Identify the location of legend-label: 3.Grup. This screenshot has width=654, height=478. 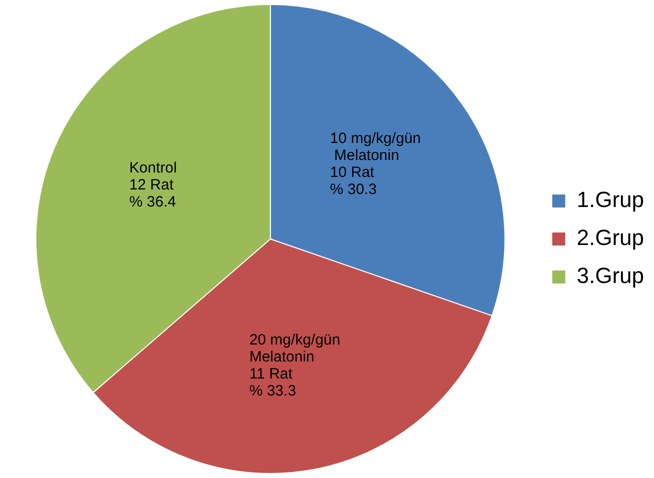
(610, 275).